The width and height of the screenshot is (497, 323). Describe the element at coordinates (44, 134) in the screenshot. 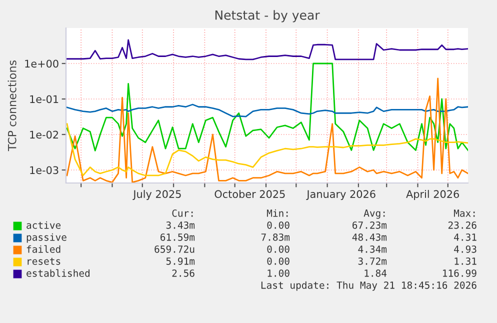

I see `y-tick-label: 1e-02` at that location.